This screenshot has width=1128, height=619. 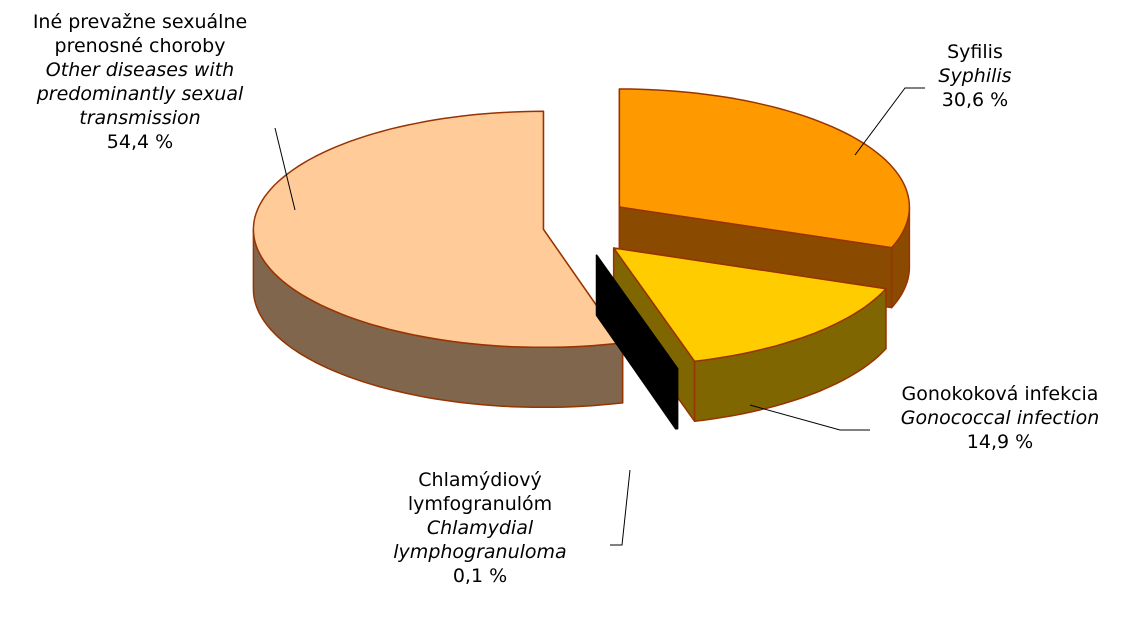 I want to click on category-label: Syphilis, so click(x=975, y=76).